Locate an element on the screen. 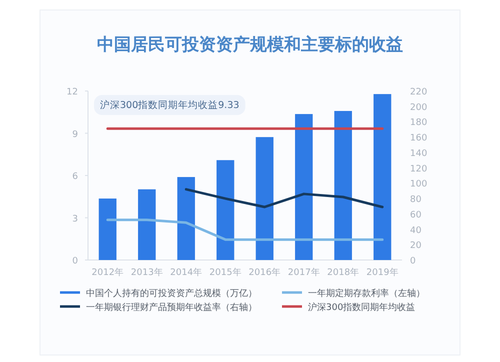 This screenshot has height=362, width=500. legend-label: 一年期银行理财产品预期年收益率（右轴） is located at coordinates (171, 307).